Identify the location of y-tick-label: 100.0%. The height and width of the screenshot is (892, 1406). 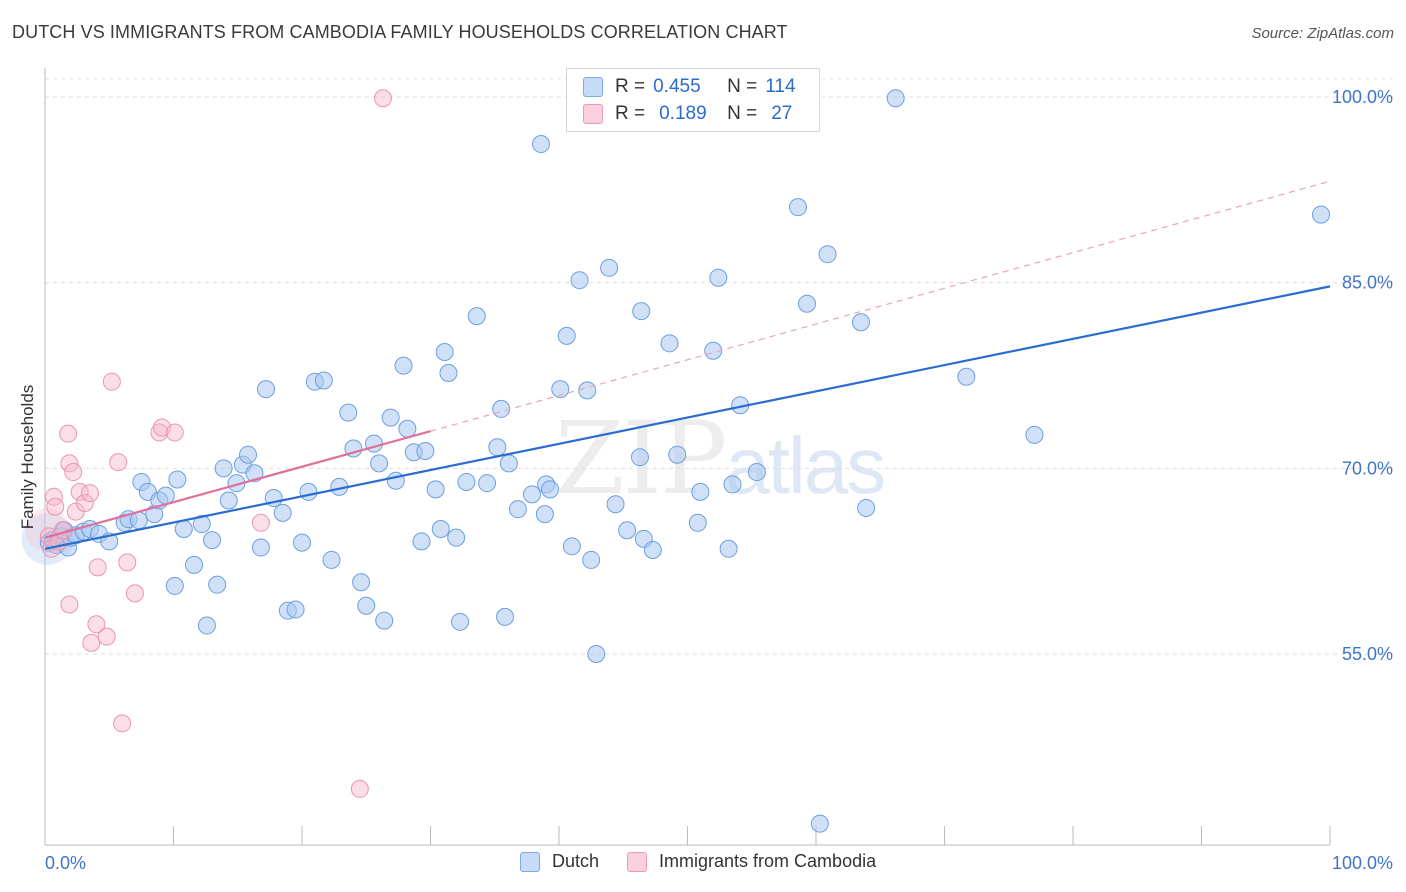
(1362, 97).